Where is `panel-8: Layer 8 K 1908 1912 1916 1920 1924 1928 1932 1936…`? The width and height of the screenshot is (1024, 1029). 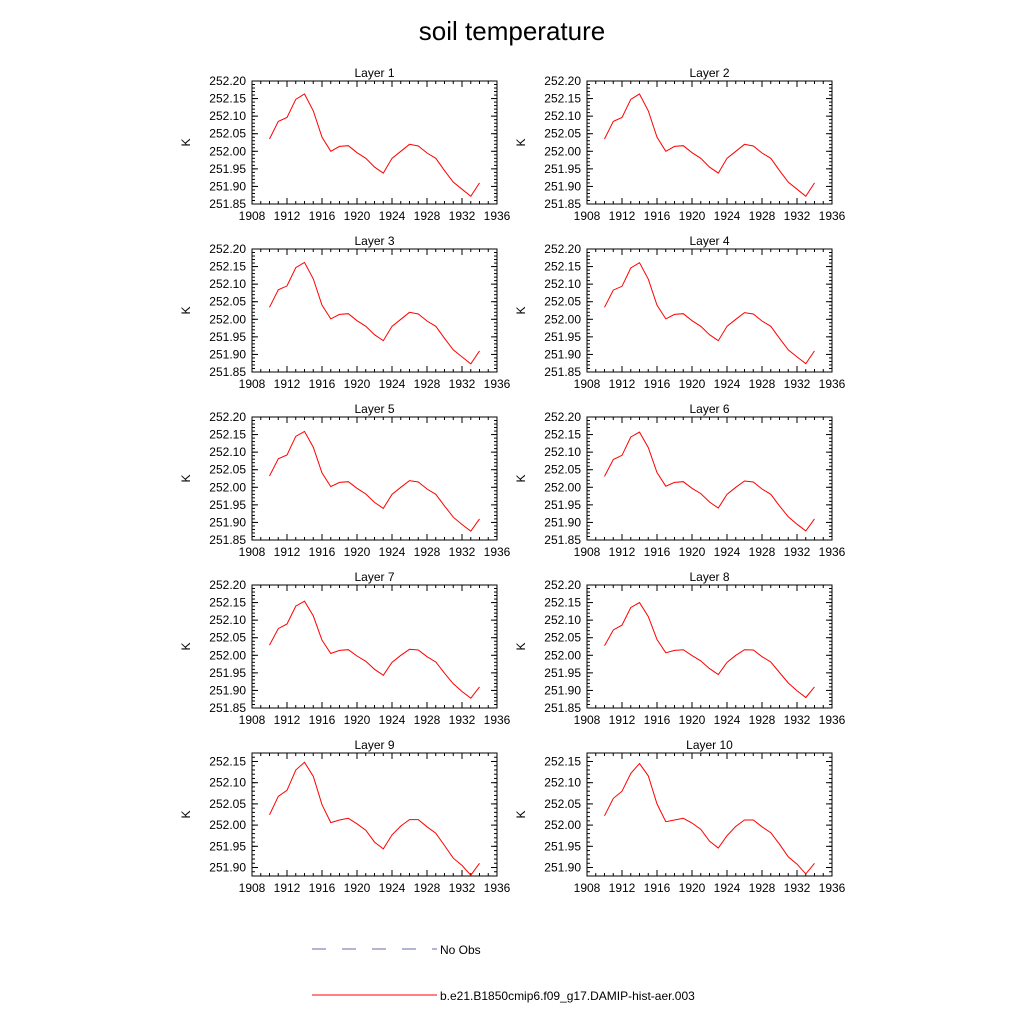
panel-8: Layer 8 K 1908 1912 1916 1920 1924 1928 1932 1936… is located at coordinates (680, 648).